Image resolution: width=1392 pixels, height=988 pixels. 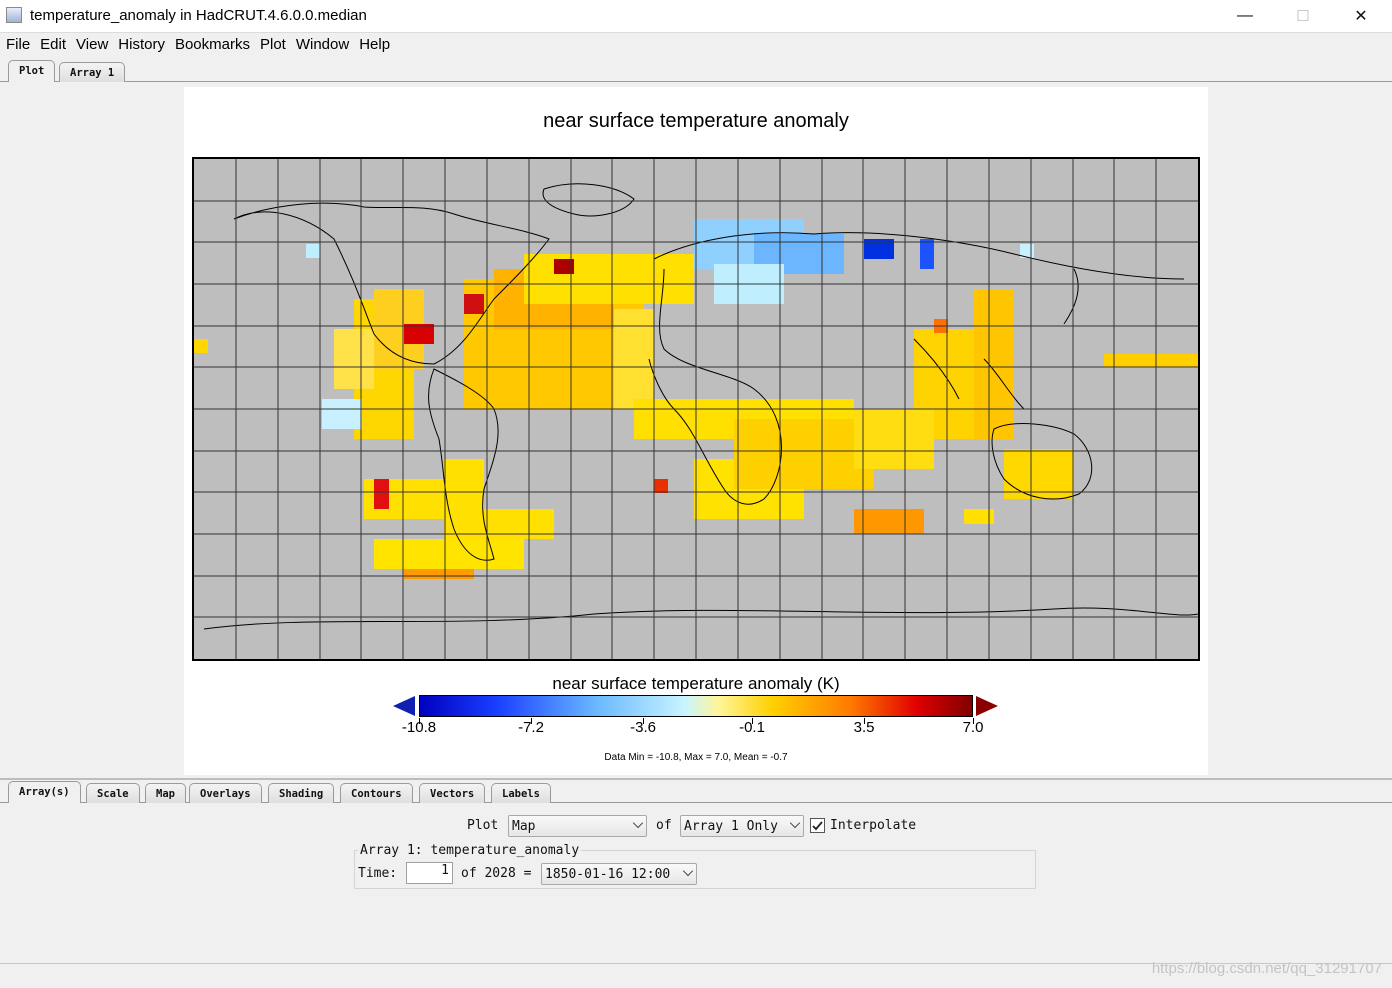 I want to click on tab-map: Map, so click(x=165, y=793).